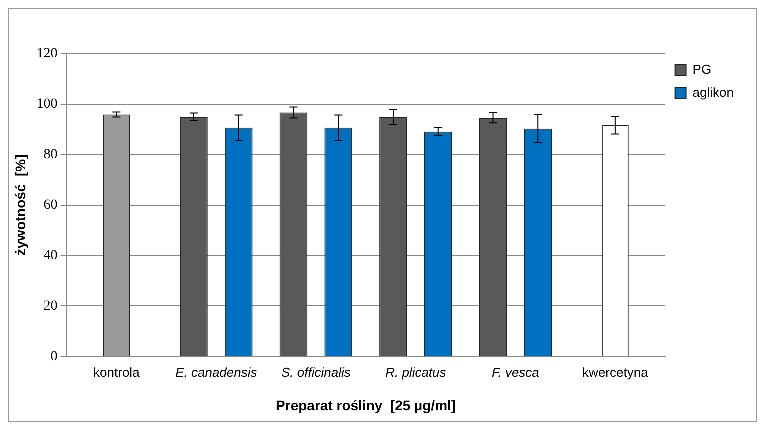 The height and width of the screenshot is (430, 765). What do you see at coordinates (702, 70) in the screenshot?
I see `legend-label: PG` at bounding box center [702, 70].